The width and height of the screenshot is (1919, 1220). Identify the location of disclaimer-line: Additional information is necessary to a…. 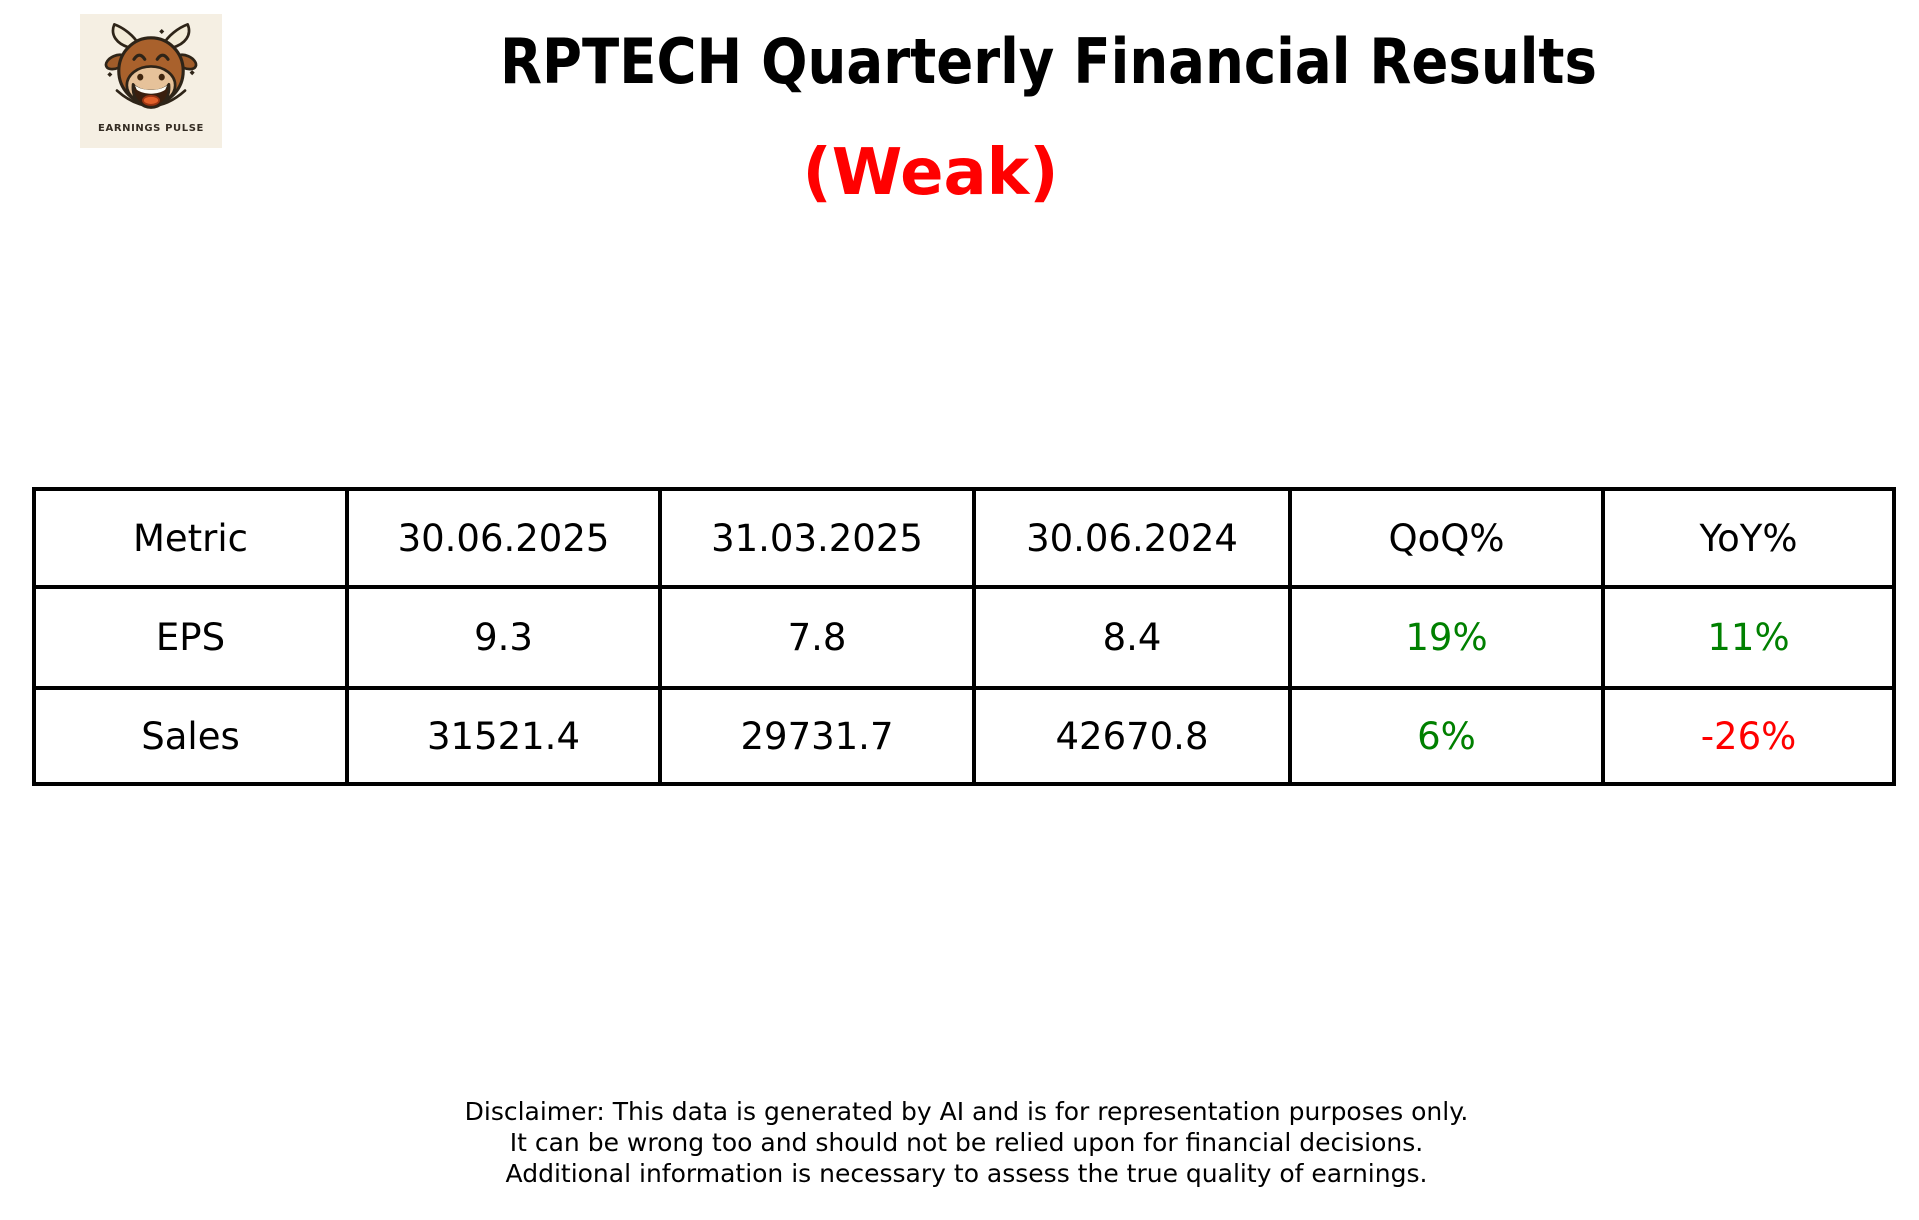
(966, 1173).